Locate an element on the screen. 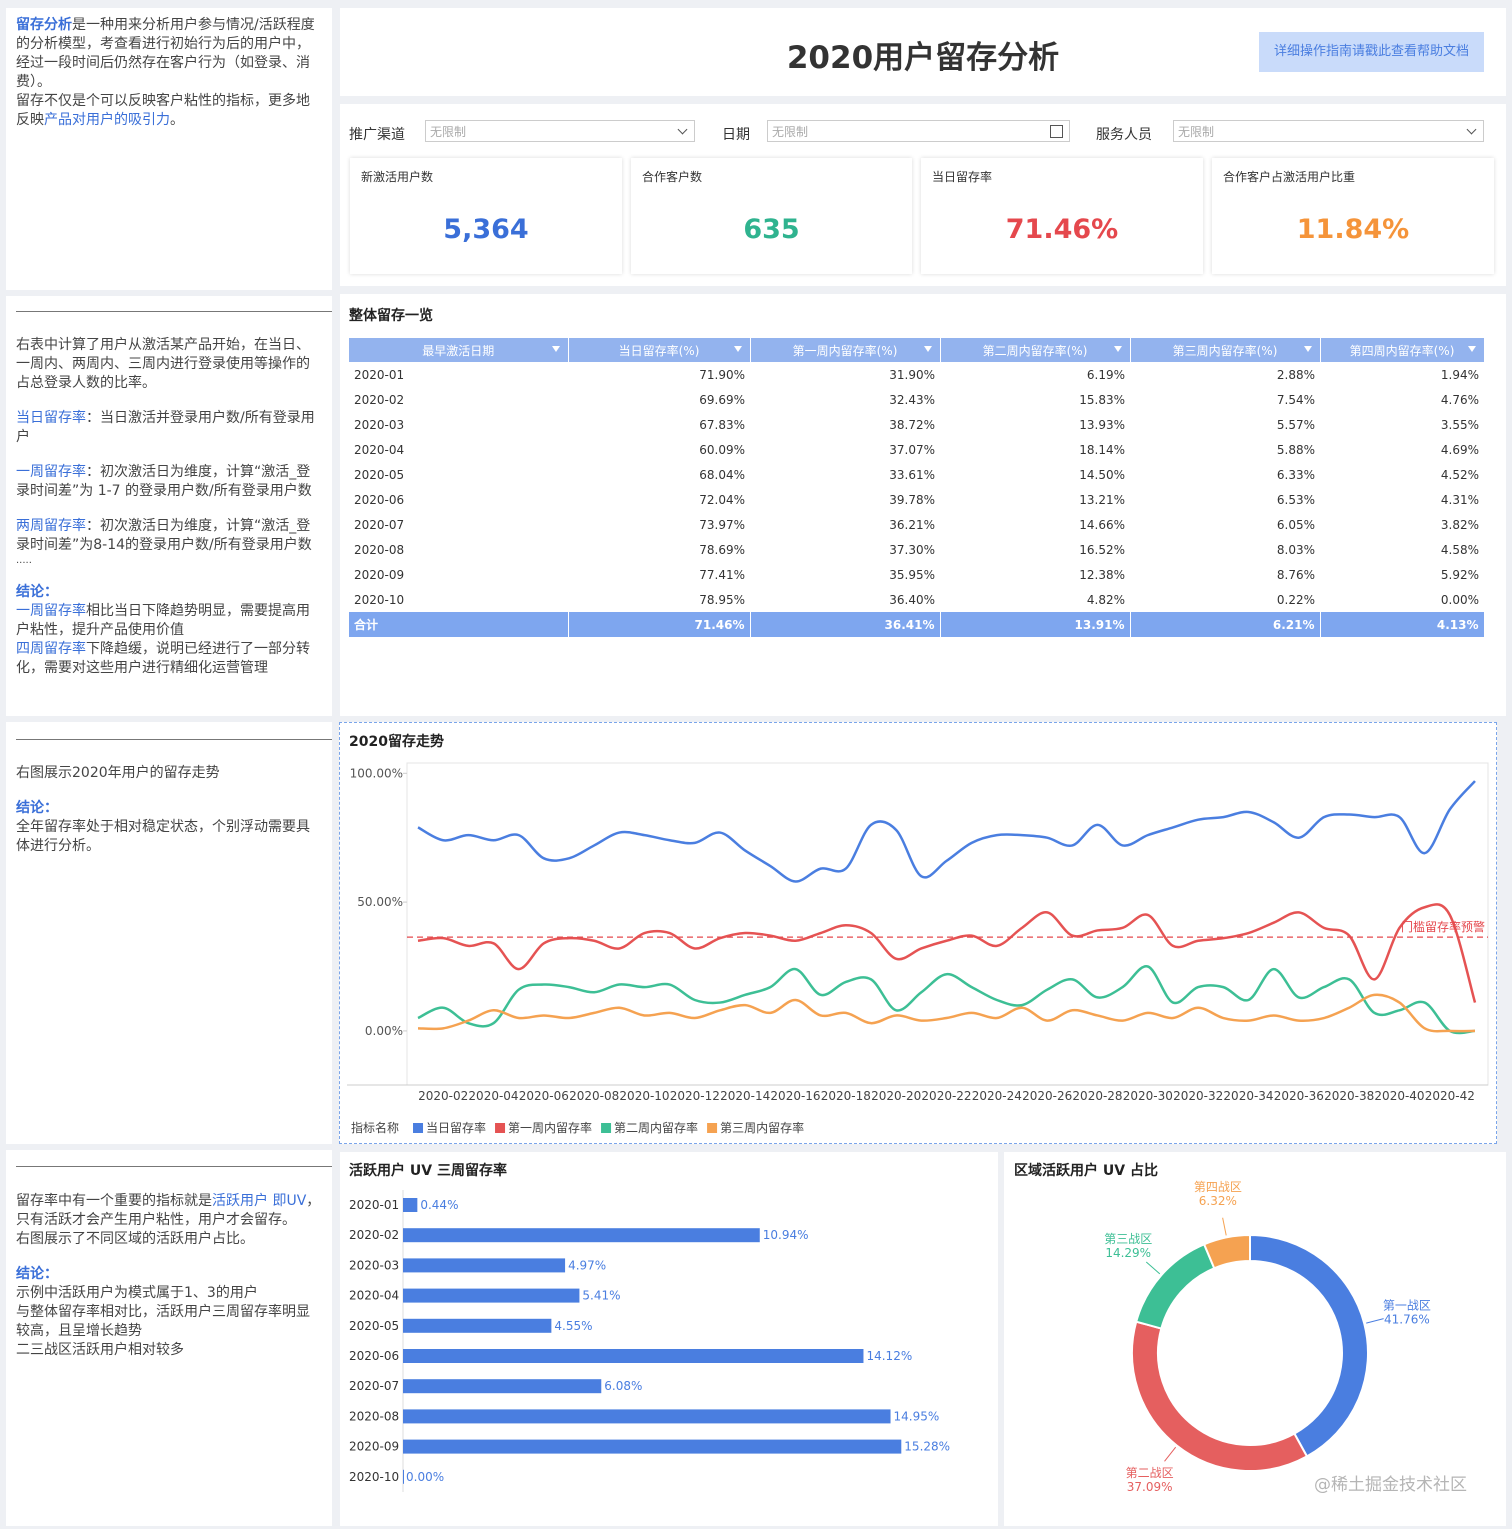 The width and height of the screenshot is (1512, 1529). x-tick-label: 2020-26 is located at coordinates (1047, 1096).